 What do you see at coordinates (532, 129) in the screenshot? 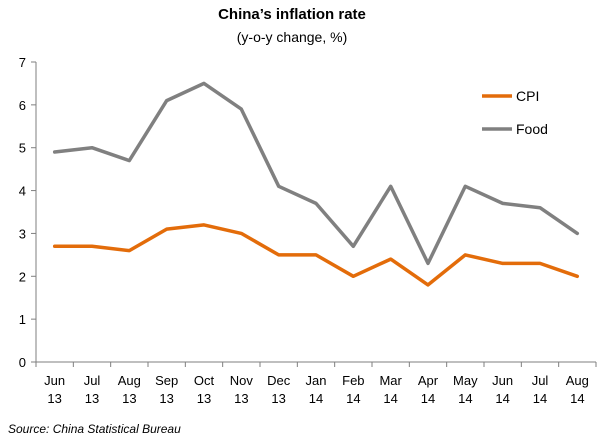
I see `legend-label-food: Food` at bounding box center [532, 129].